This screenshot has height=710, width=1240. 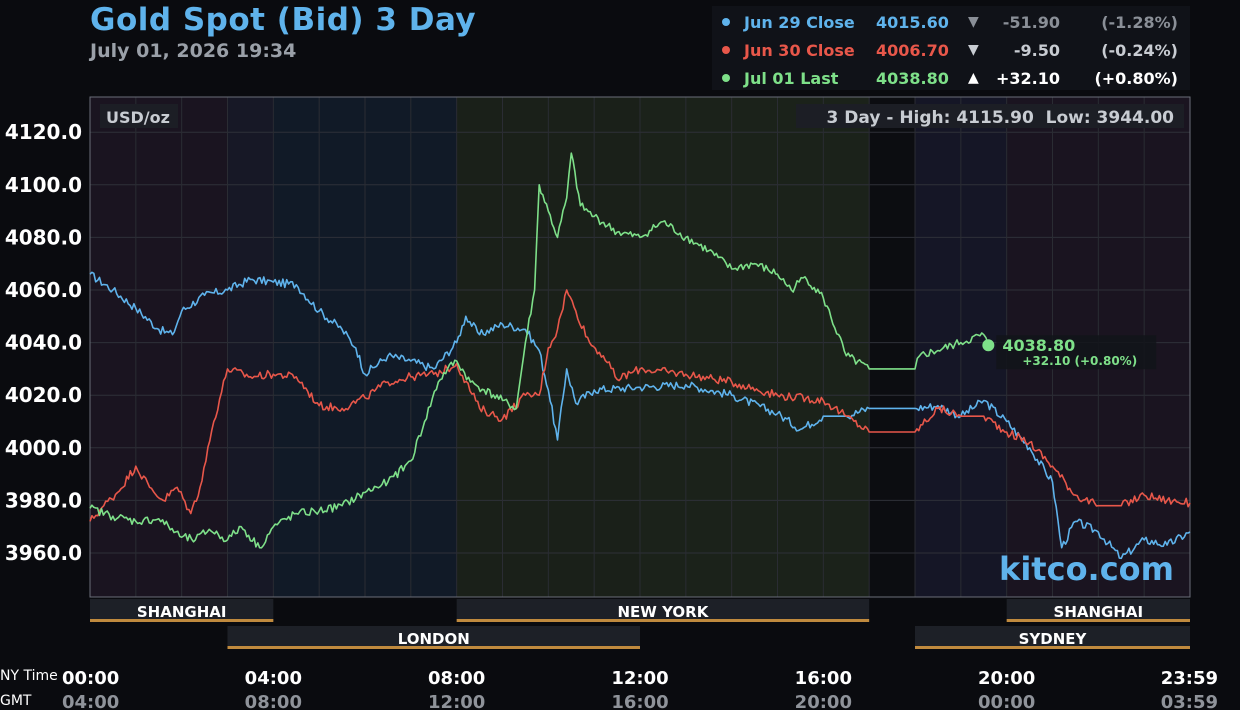 I want to click on x-tick-ny: 23:59, so click(x=1189, y=678).